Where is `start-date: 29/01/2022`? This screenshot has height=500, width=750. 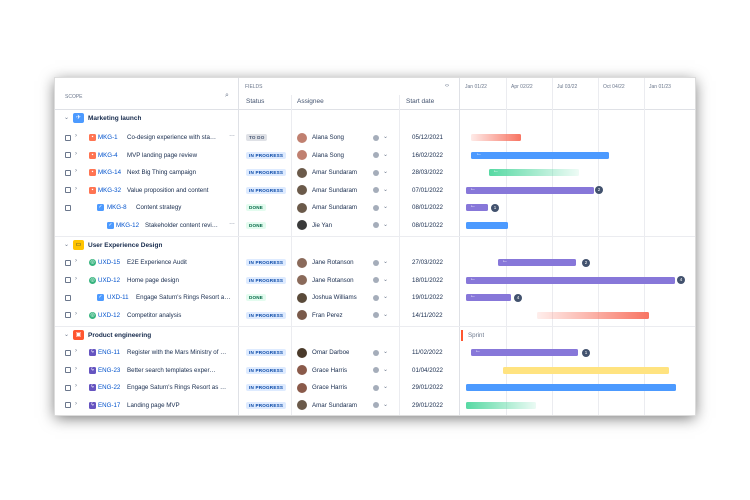
start-date: 29/01/2022 is located at coordinates (427, 387).